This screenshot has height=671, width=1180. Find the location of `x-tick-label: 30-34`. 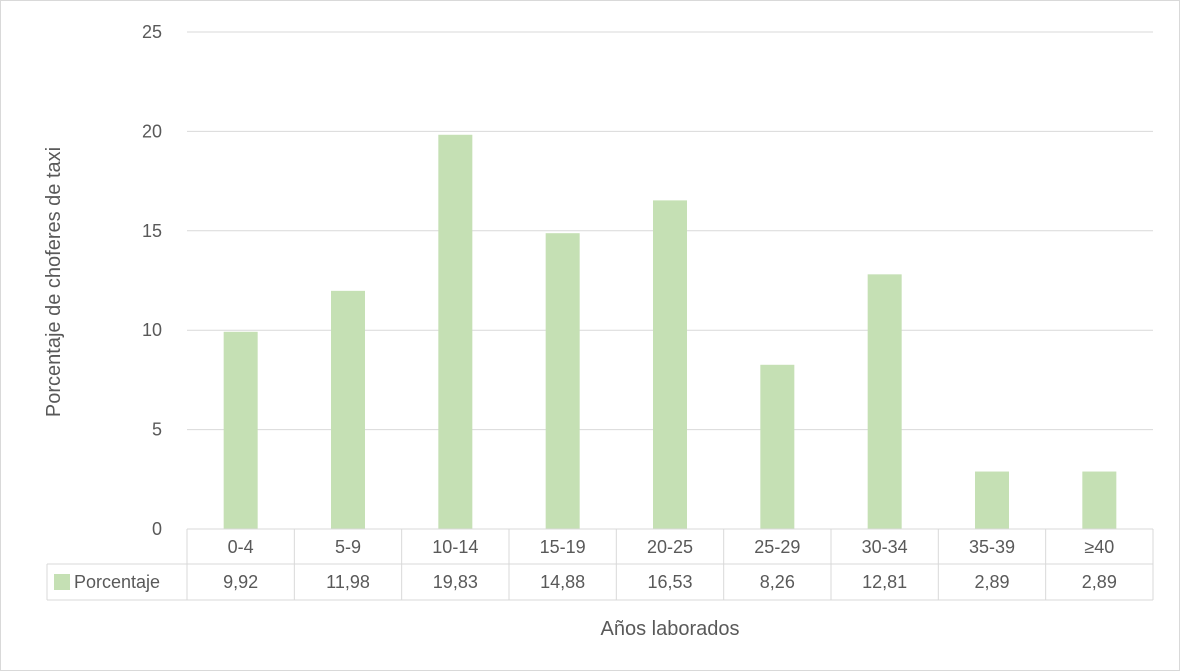

x-tick-label: 30-34 is located at coordinates (885, 547).